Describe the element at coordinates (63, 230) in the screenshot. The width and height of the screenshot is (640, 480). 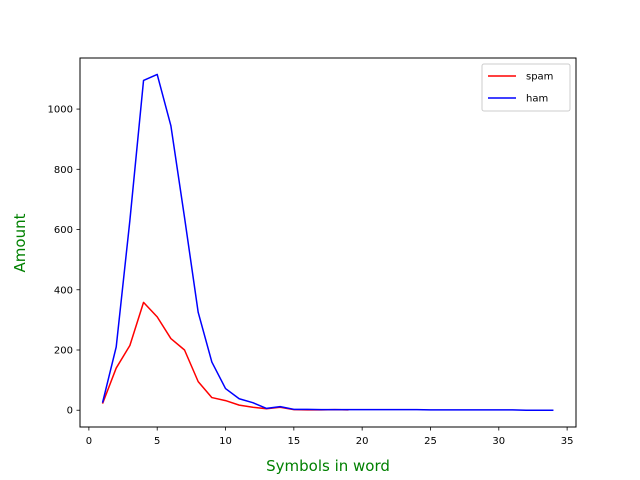
I see `y-tick-label: 600` at that location.